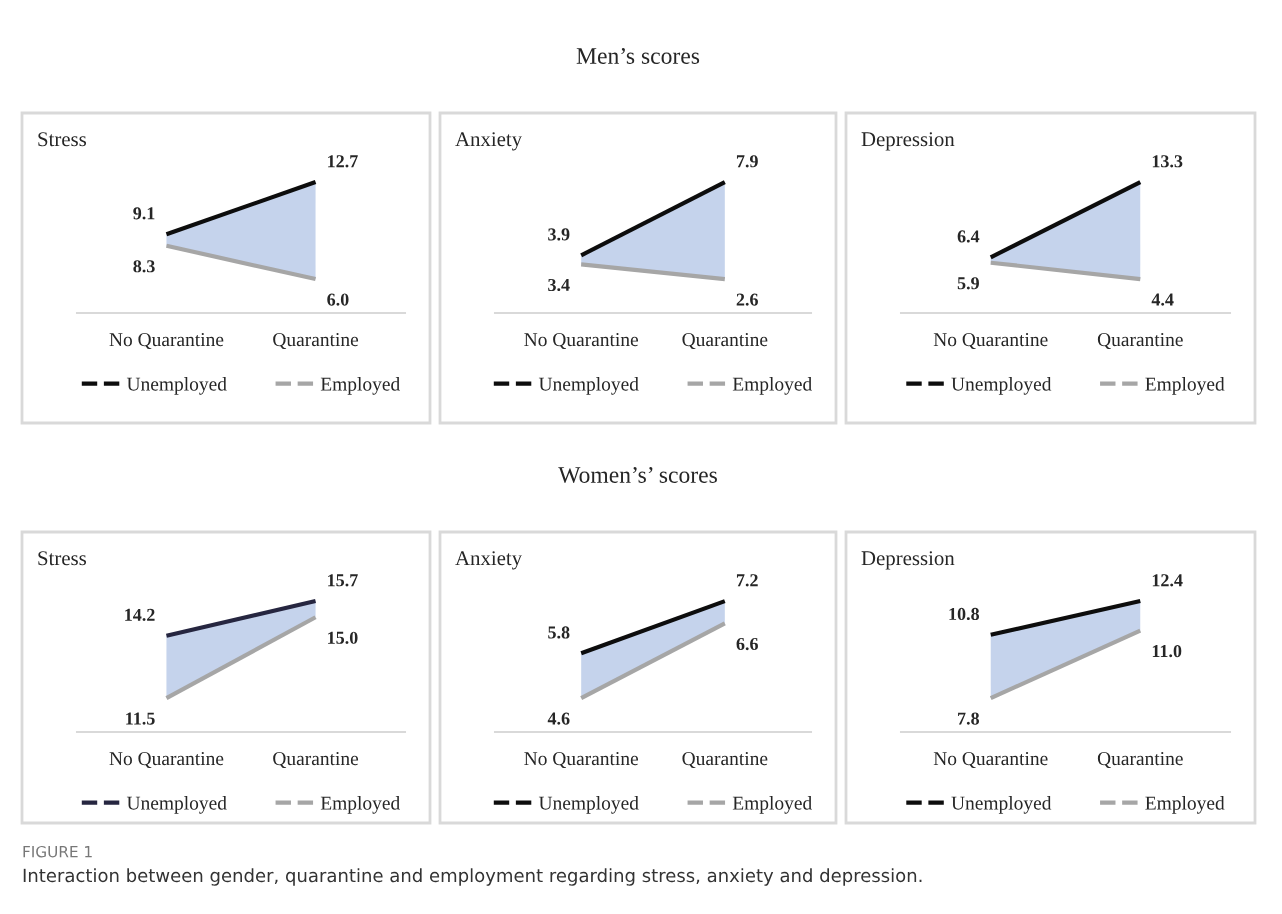 The height and width of the screenshot is (914, 1282). What do you see at coordinates (747, 644) in the screenshot?
I see `data-label: 6.6` at bounding box center [747, 644].